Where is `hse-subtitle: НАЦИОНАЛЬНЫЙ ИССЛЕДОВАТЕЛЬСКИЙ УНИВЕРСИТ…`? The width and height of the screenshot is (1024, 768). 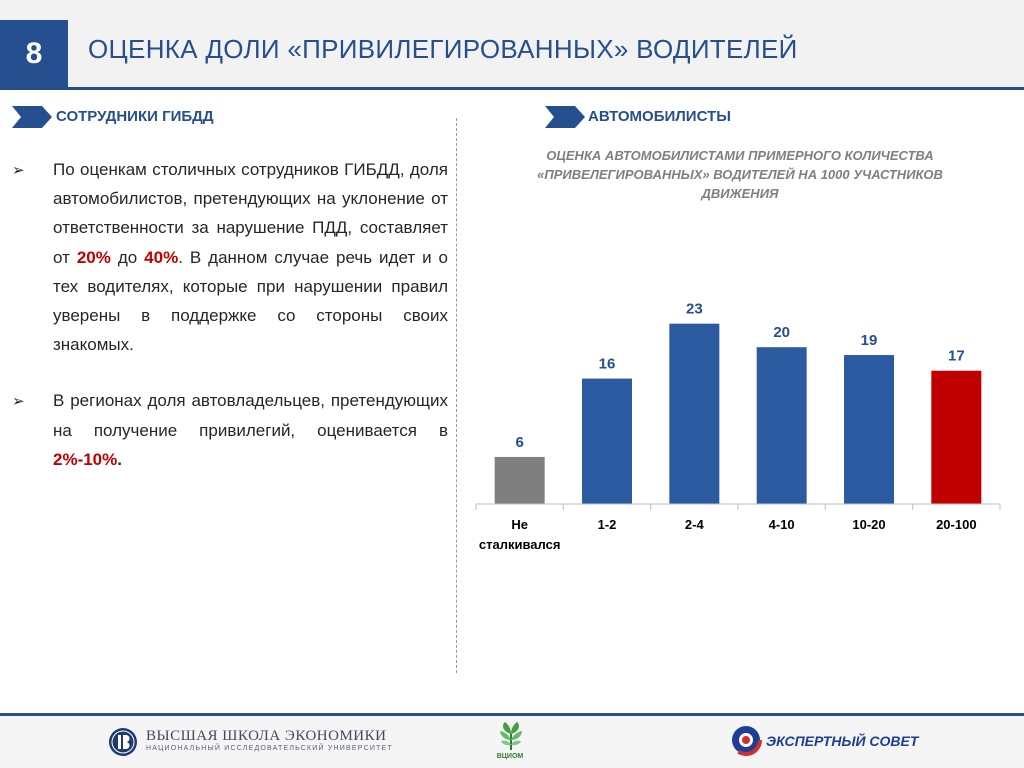
hse-subtitle: НАЦИОНАЛЬНЫЙ ИССЛЕДОВАТЕЛЬСКИЙ УНИВЕРСИТ… is located at coordinates (269, 748).